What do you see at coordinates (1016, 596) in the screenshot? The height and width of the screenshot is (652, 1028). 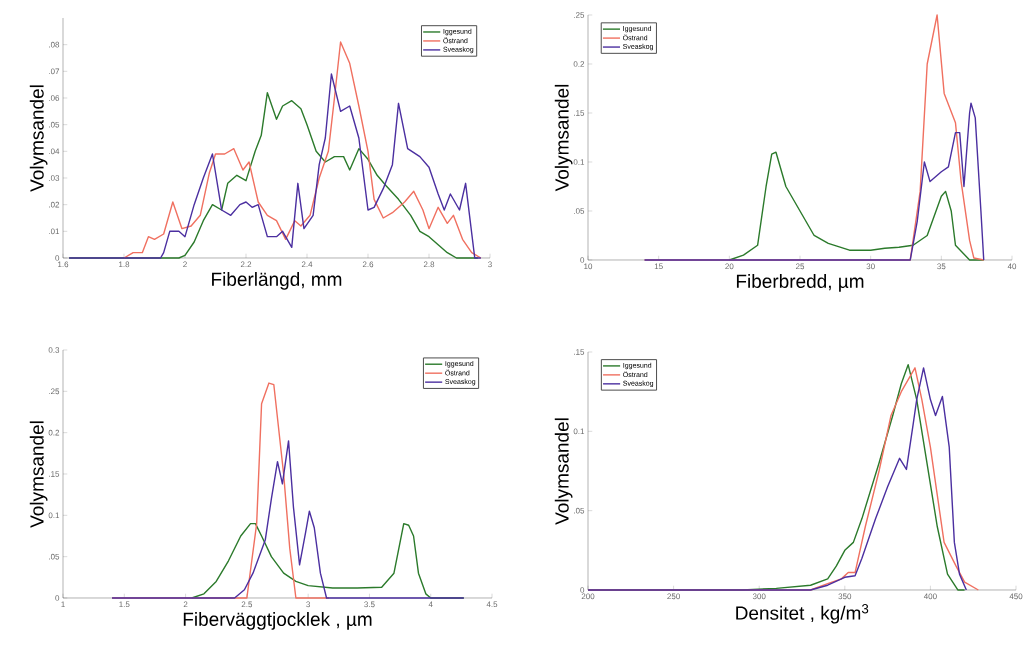 I see `x-tick-label: 450` at bounding box center [1016, 596].